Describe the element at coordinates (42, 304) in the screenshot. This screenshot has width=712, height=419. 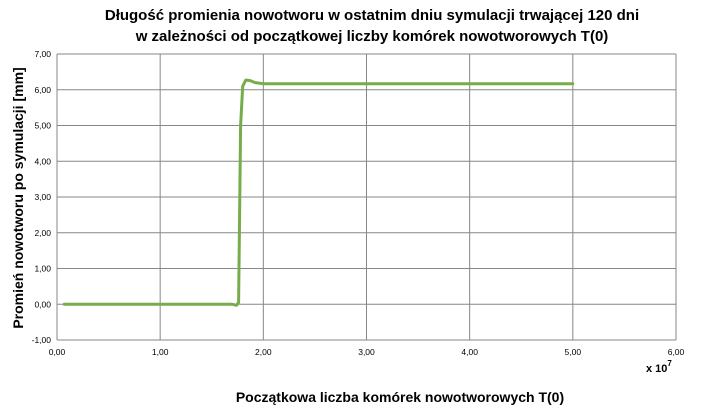
I see `y-tick-label: 0,00` at that location.